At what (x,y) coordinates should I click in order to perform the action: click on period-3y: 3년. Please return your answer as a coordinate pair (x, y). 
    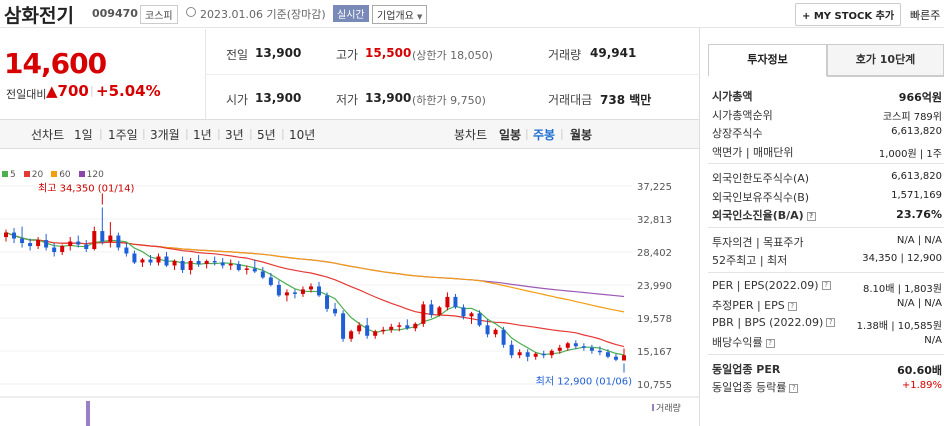
    Looking at the image, I should click on (234, 135).